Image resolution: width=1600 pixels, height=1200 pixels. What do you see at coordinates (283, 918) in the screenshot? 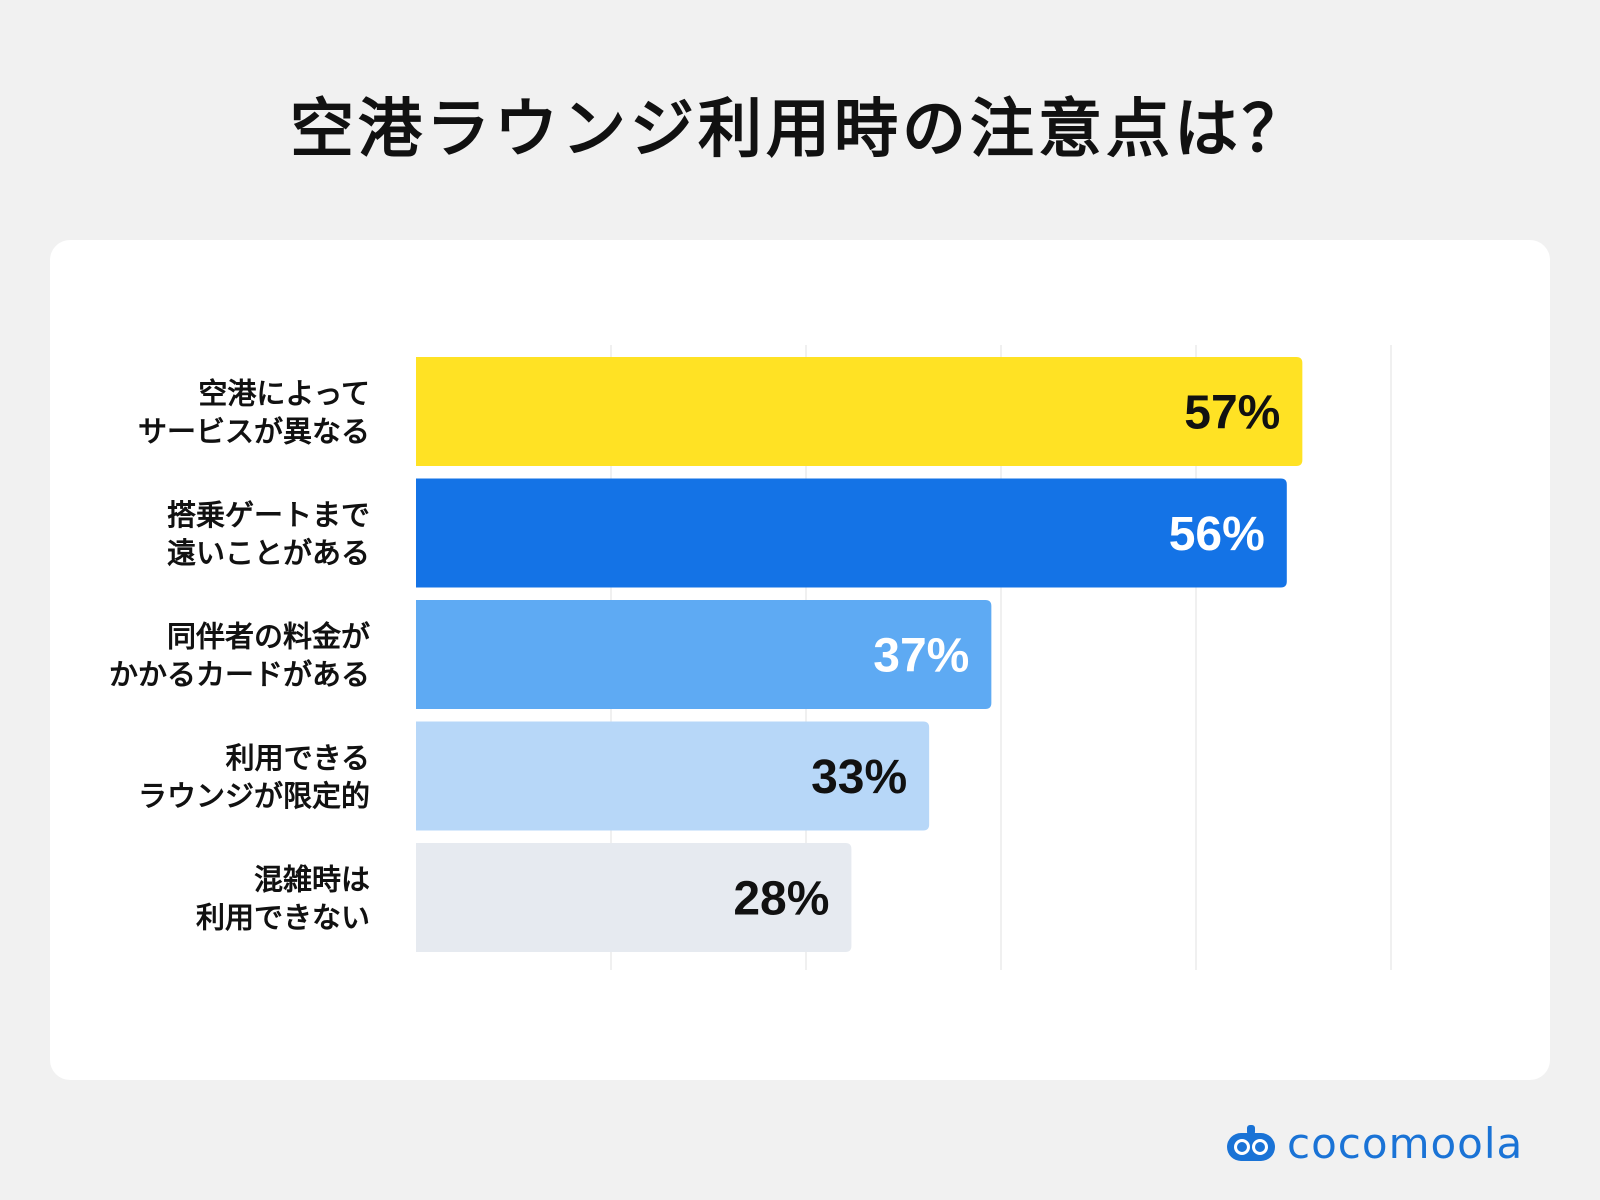
I see `category-label: 利用できない` at bounding box center [283, 918].